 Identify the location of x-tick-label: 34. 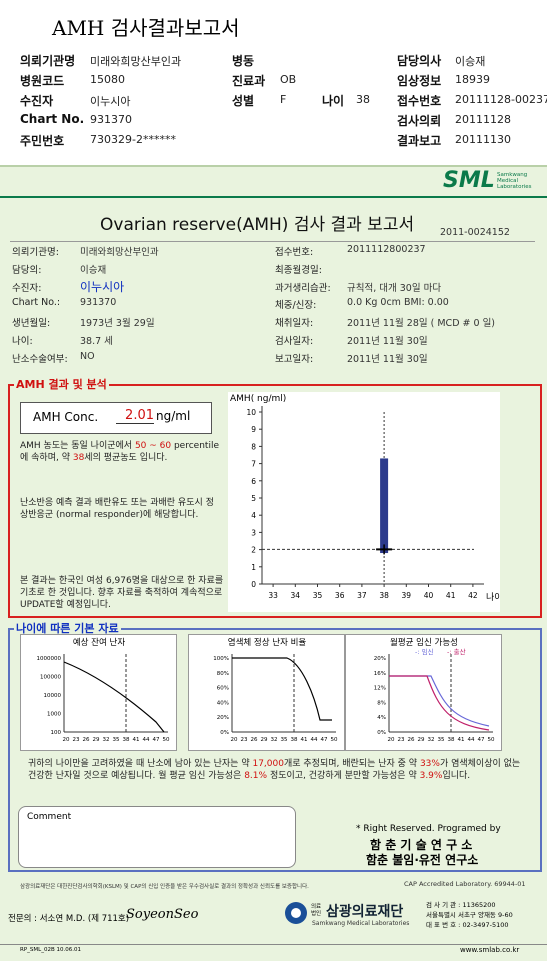
(296, 595).